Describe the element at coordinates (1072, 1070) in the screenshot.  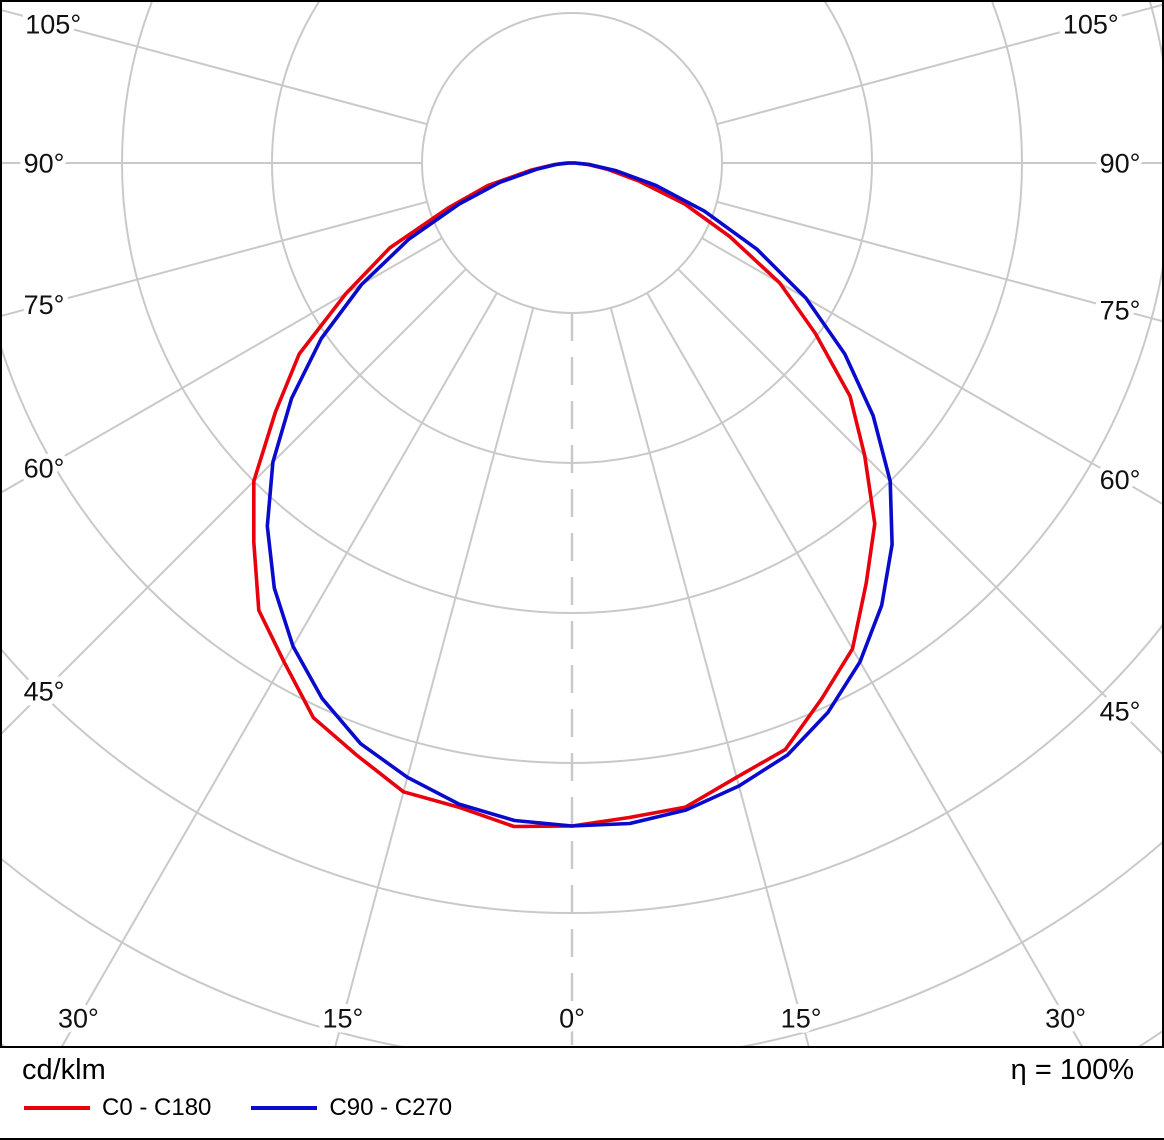
I see `efficiency-label: η = 100%` at that location.